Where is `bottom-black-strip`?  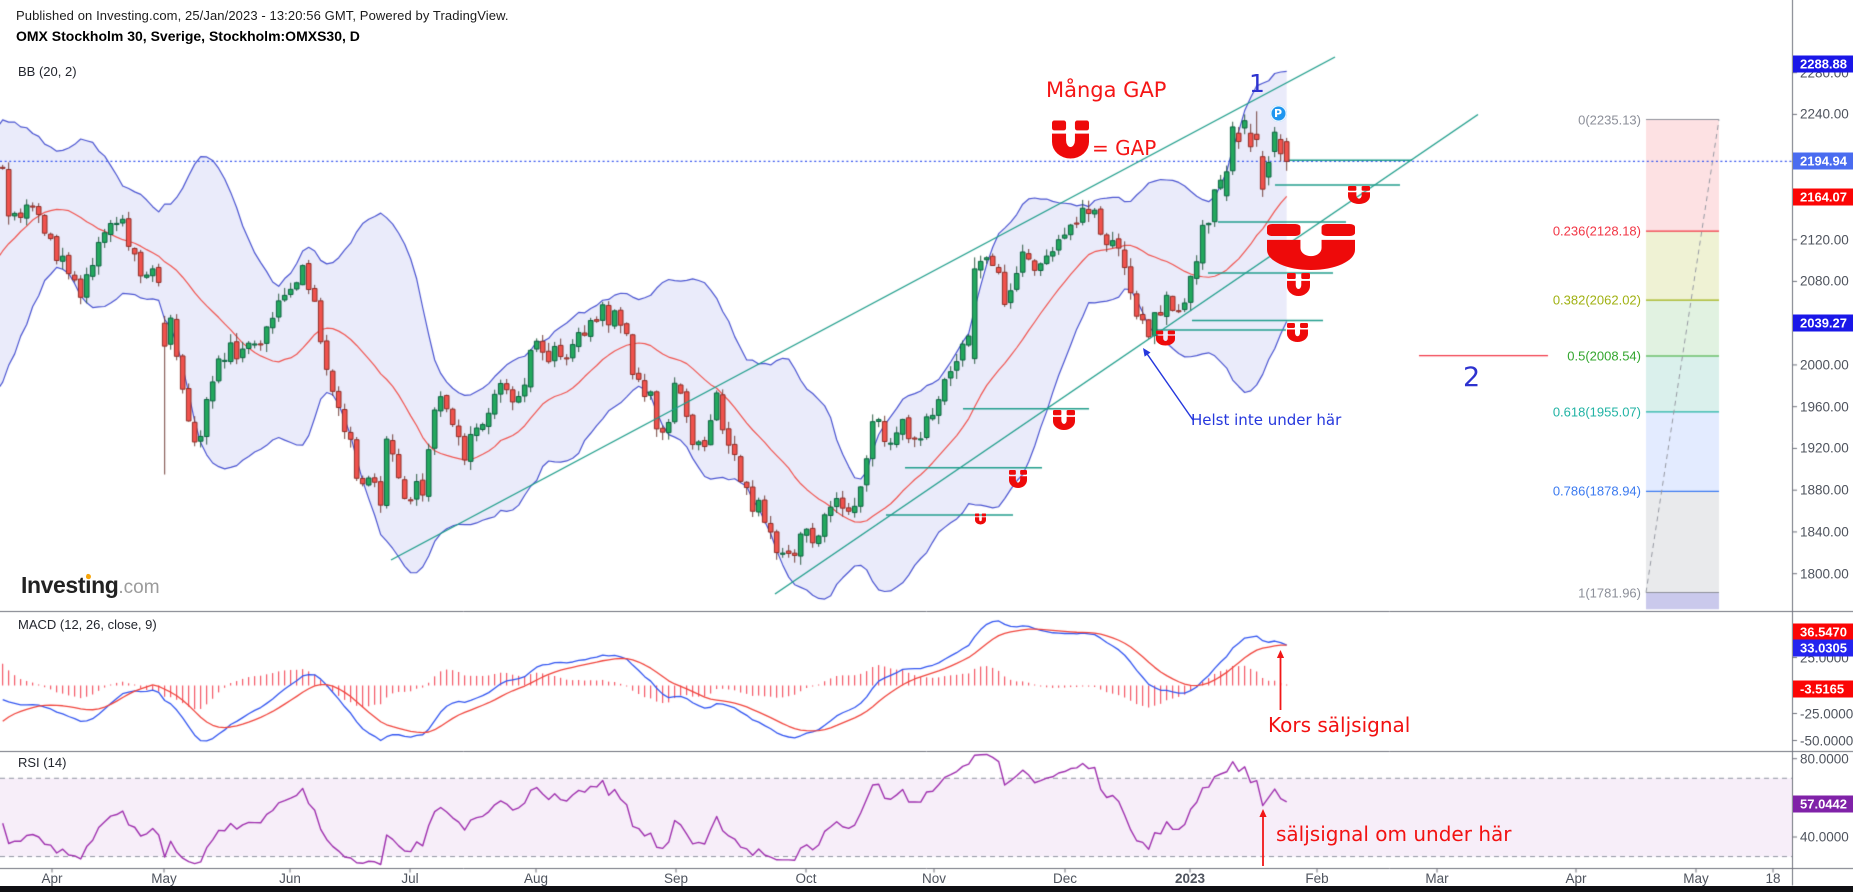 bottom-black-strip is located at coordinates (926, 888).